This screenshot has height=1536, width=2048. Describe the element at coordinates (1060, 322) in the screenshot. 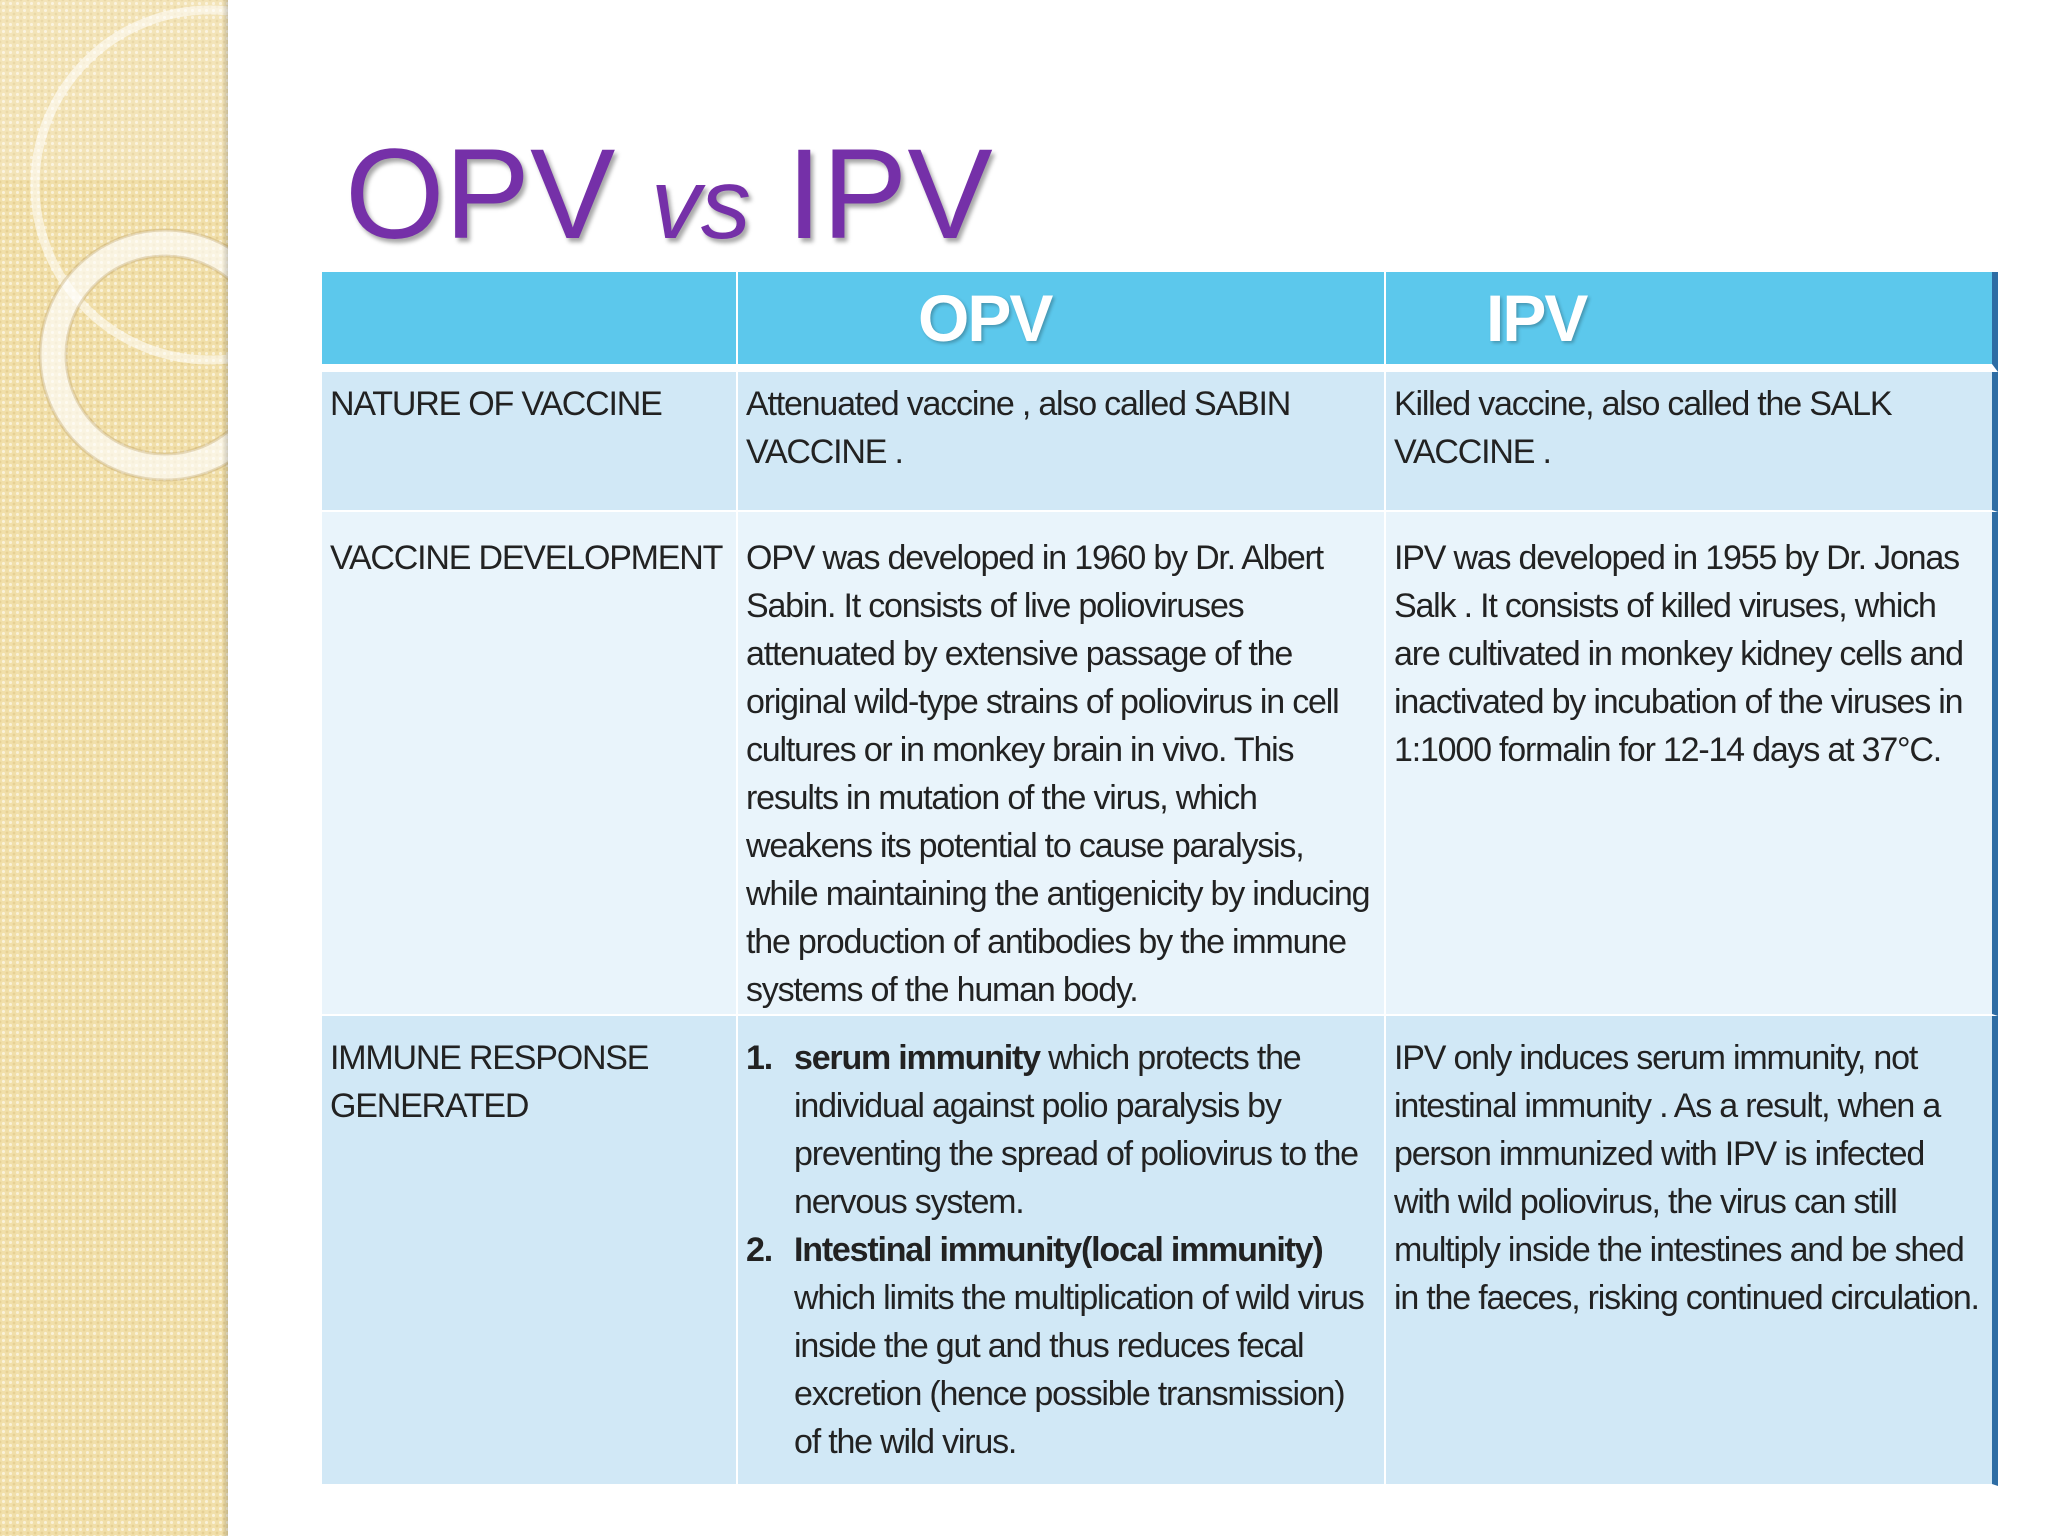

I see `header-opv: OPV` at that location.